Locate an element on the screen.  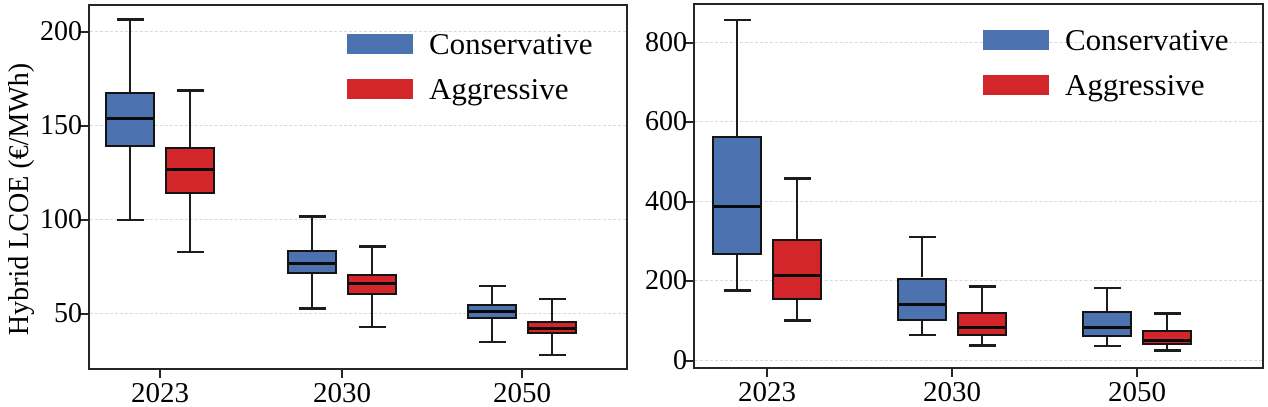
y-tick-label: 50 is located at coordinates (68, 313).